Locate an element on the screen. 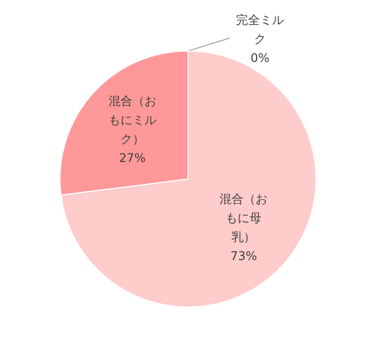 Image resolution: width=370 pixels, height=351 pixels. text: 0% is located at coordinates (260, 57).